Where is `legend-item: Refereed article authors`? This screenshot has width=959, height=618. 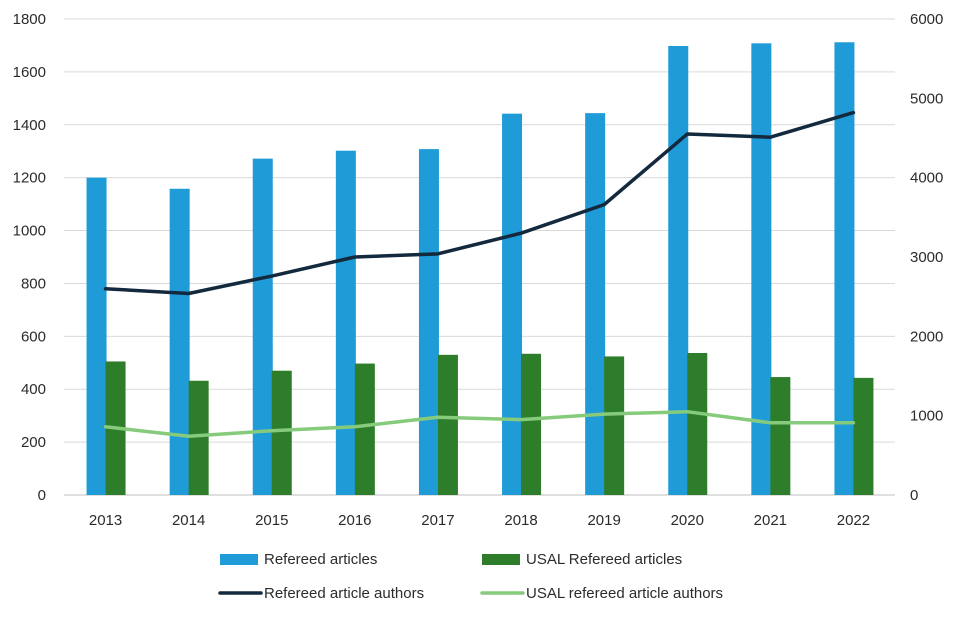
legend-item: Refereed article authors is located at coordinates (321, 593).